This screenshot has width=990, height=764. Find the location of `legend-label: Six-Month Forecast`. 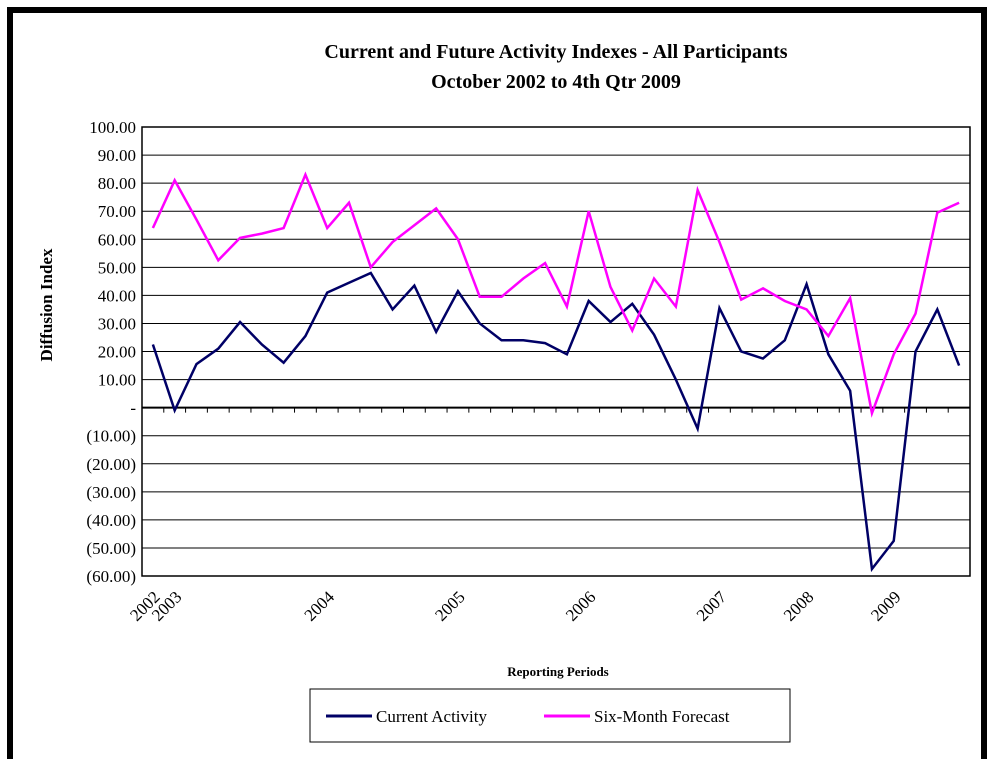

legend-label: Six-Month Forecast is located at coordinates (662, 716).